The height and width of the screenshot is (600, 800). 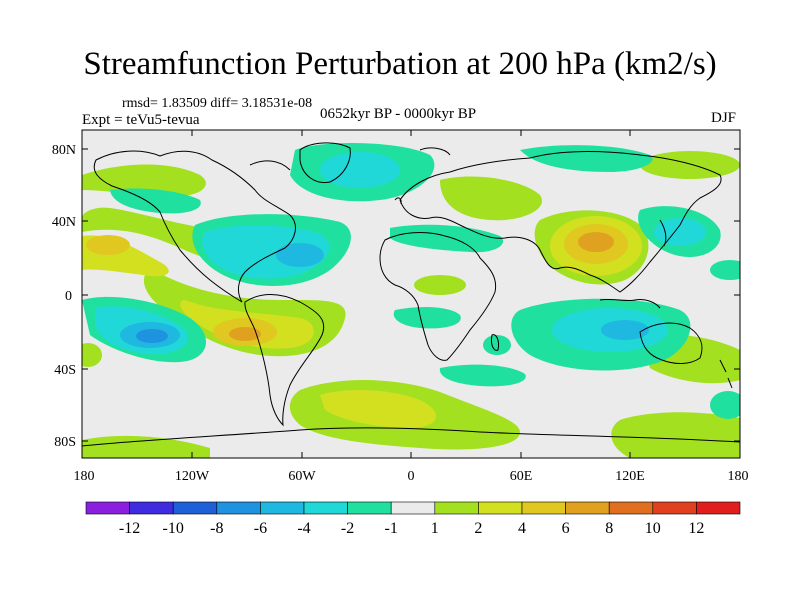 What do you see at coordinates (217, 103) in the screenshot?
I see `stats-line: rmsd= 1.83509 diff= 3.18531e-08` at bounding box center [217, 103].